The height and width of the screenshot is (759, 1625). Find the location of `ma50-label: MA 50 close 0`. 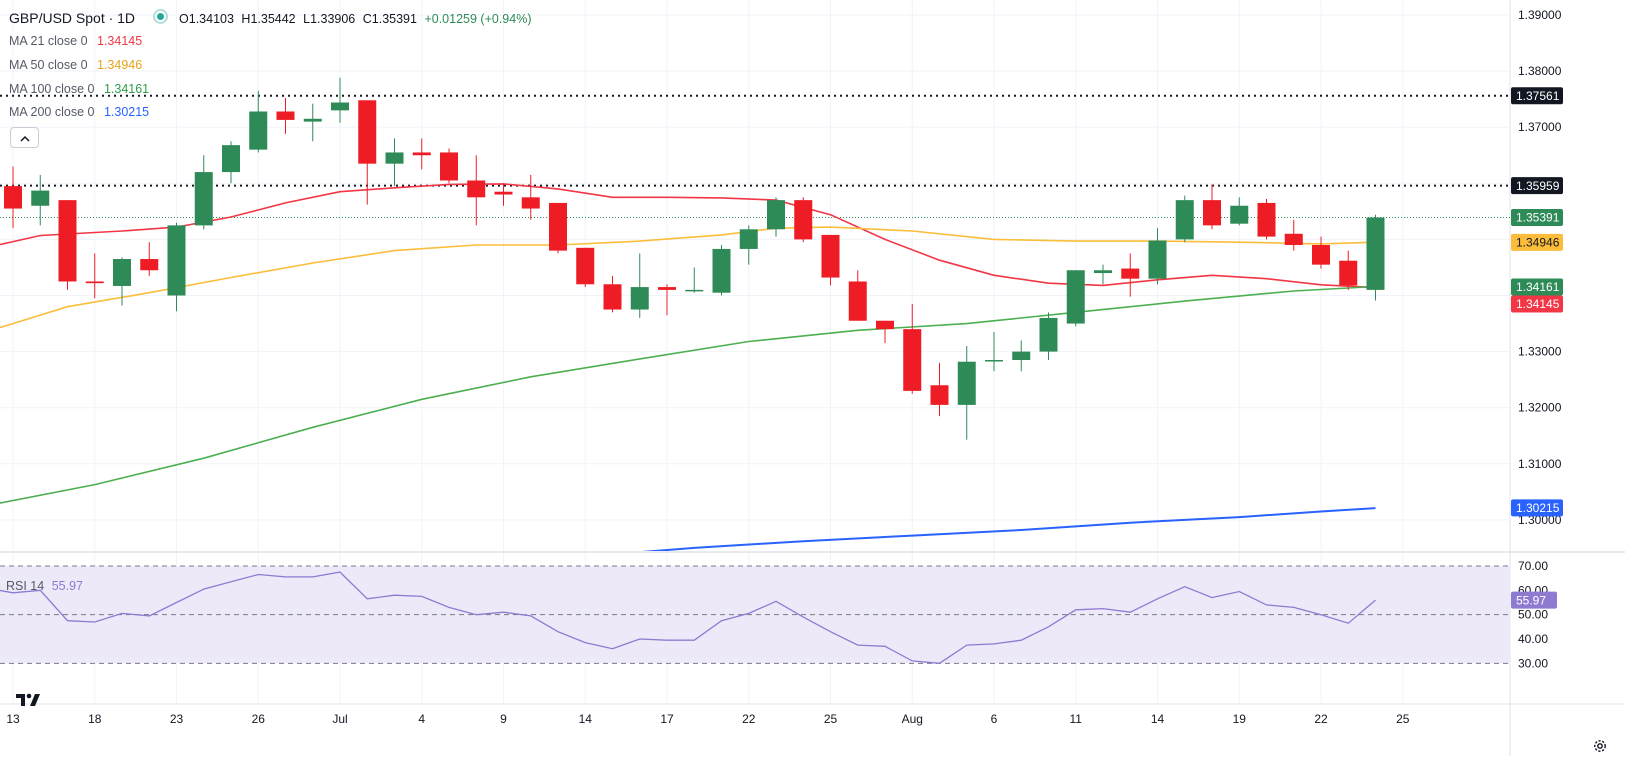

ma50-label: MA 50 close 0 is located at coordinates (48, 65).